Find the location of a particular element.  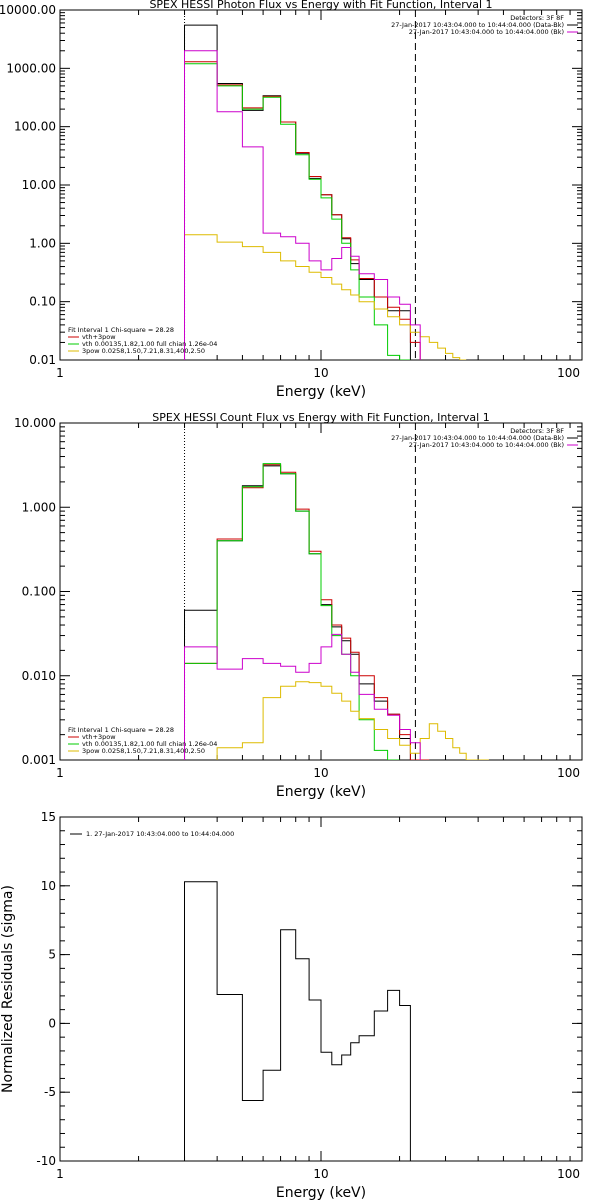

chart-2-y-tick-label-0-010: 0.010 is located at coordinates (39, 676).